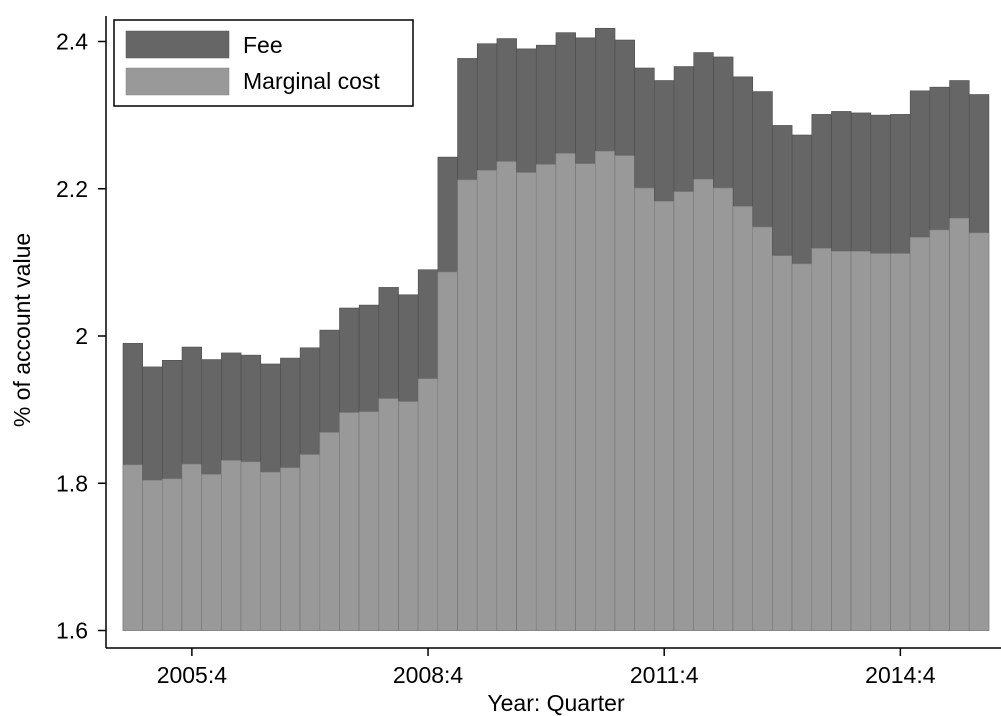  What do you see at coordinates (900, 675) in the screenshot?
I see `x-tick-label: 2014:4` at bounding box center [900, 675].